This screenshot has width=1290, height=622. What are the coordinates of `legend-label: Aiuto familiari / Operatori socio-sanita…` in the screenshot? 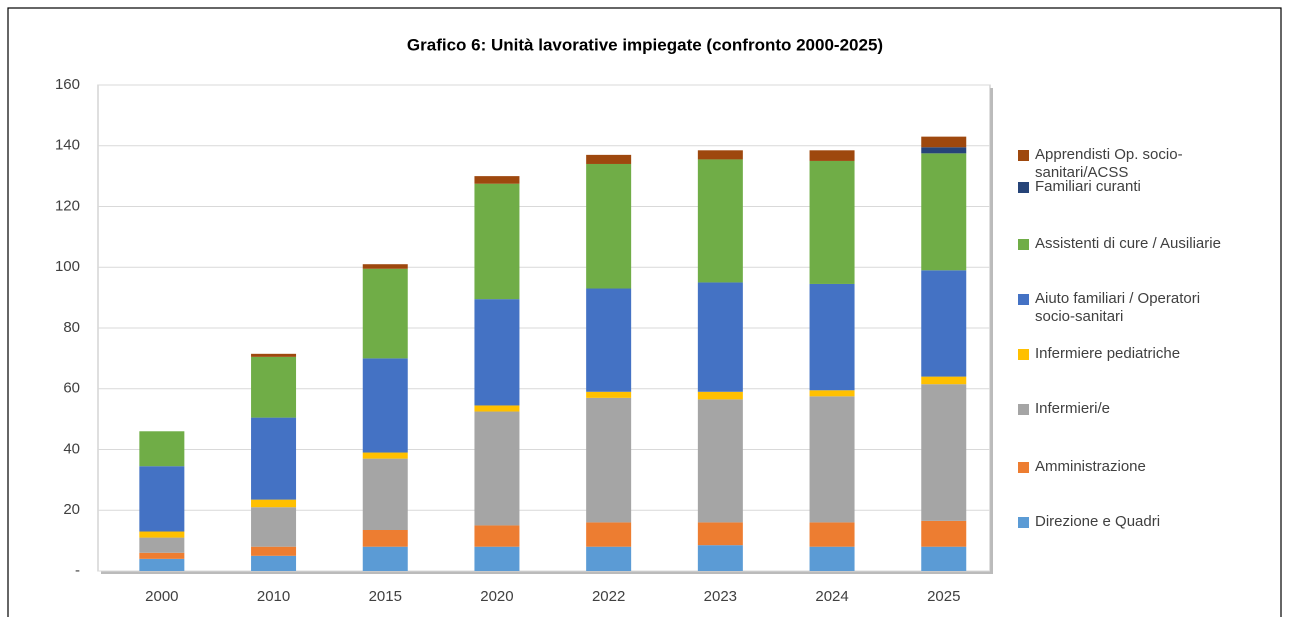 It's located at (1118, 307).